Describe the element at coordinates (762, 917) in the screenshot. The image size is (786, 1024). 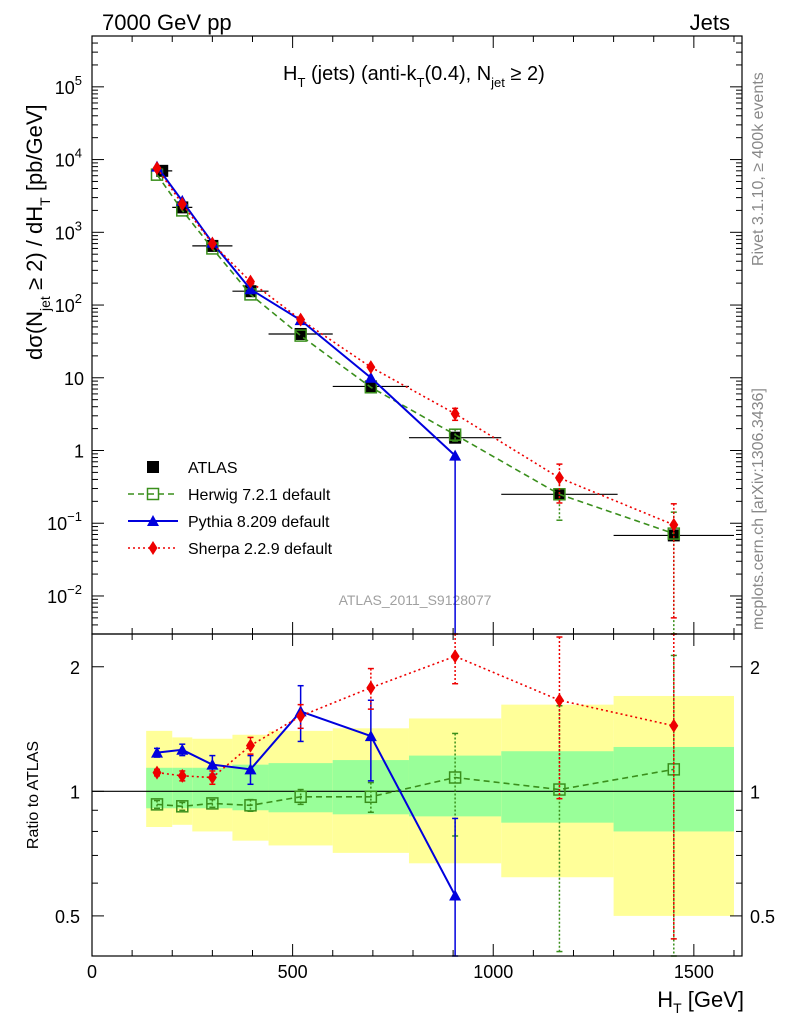
I see `ratio-y-tick-label-right: 0.5` at that location.